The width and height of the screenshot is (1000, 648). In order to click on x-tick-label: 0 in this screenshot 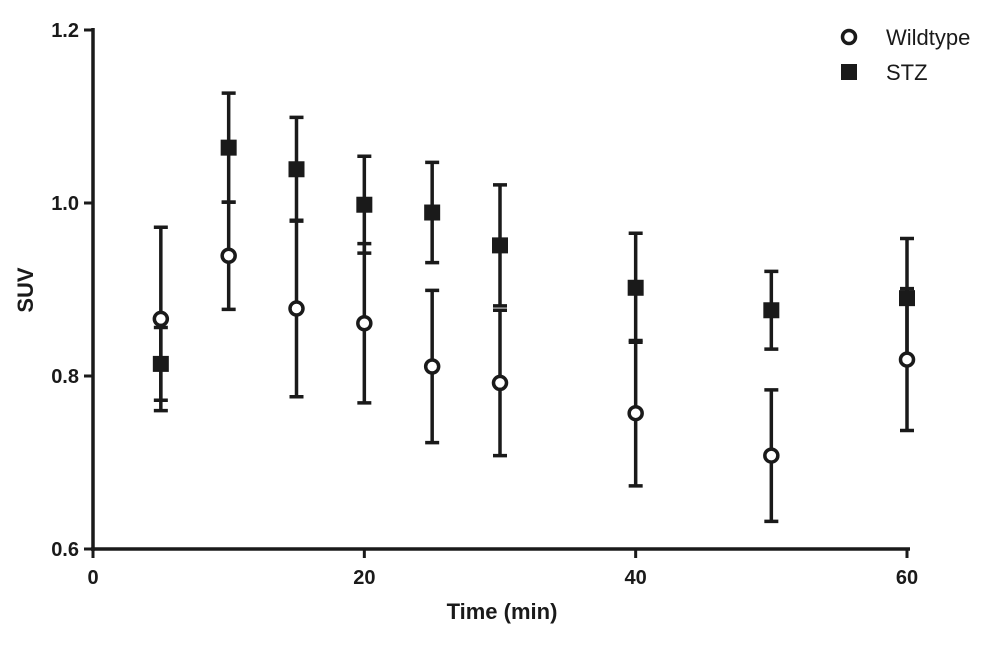, I will do `click(92, 578)`.